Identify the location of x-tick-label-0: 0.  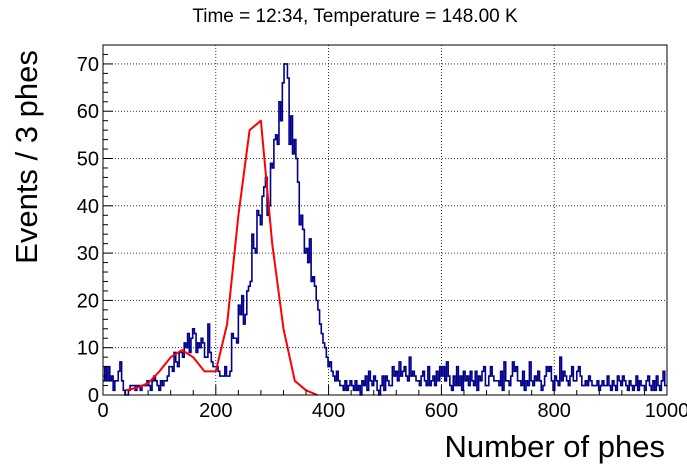
(102, 411).